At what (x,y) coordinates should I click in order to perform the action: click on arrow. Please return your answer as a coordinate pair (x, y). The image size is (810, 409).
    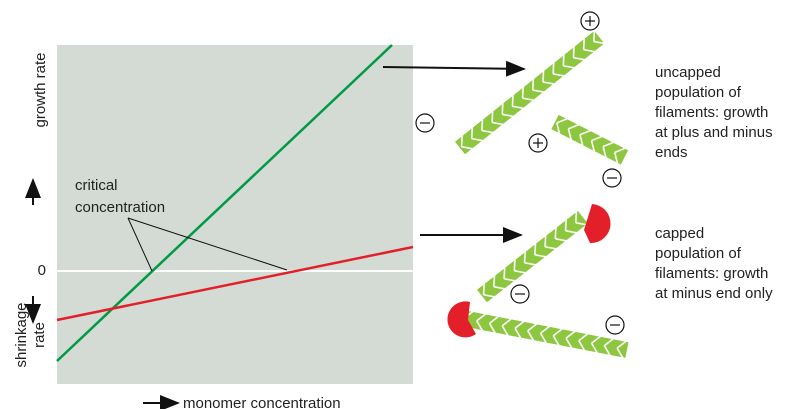
    Looking at the image, I should click on (454, 68).